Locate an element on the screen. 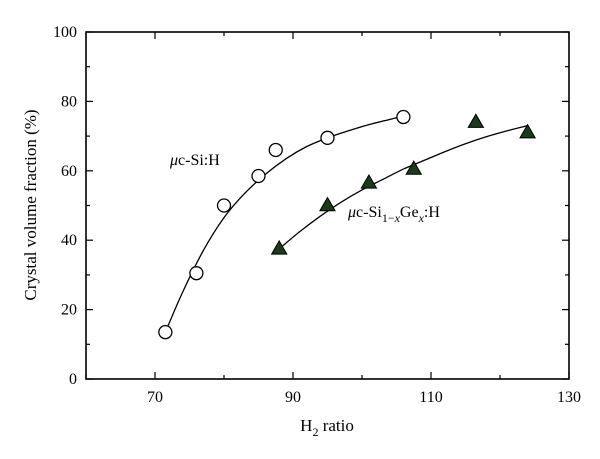 The image size is (600, 459). y-tick-label: 60 is located at coordinates (69, 171).